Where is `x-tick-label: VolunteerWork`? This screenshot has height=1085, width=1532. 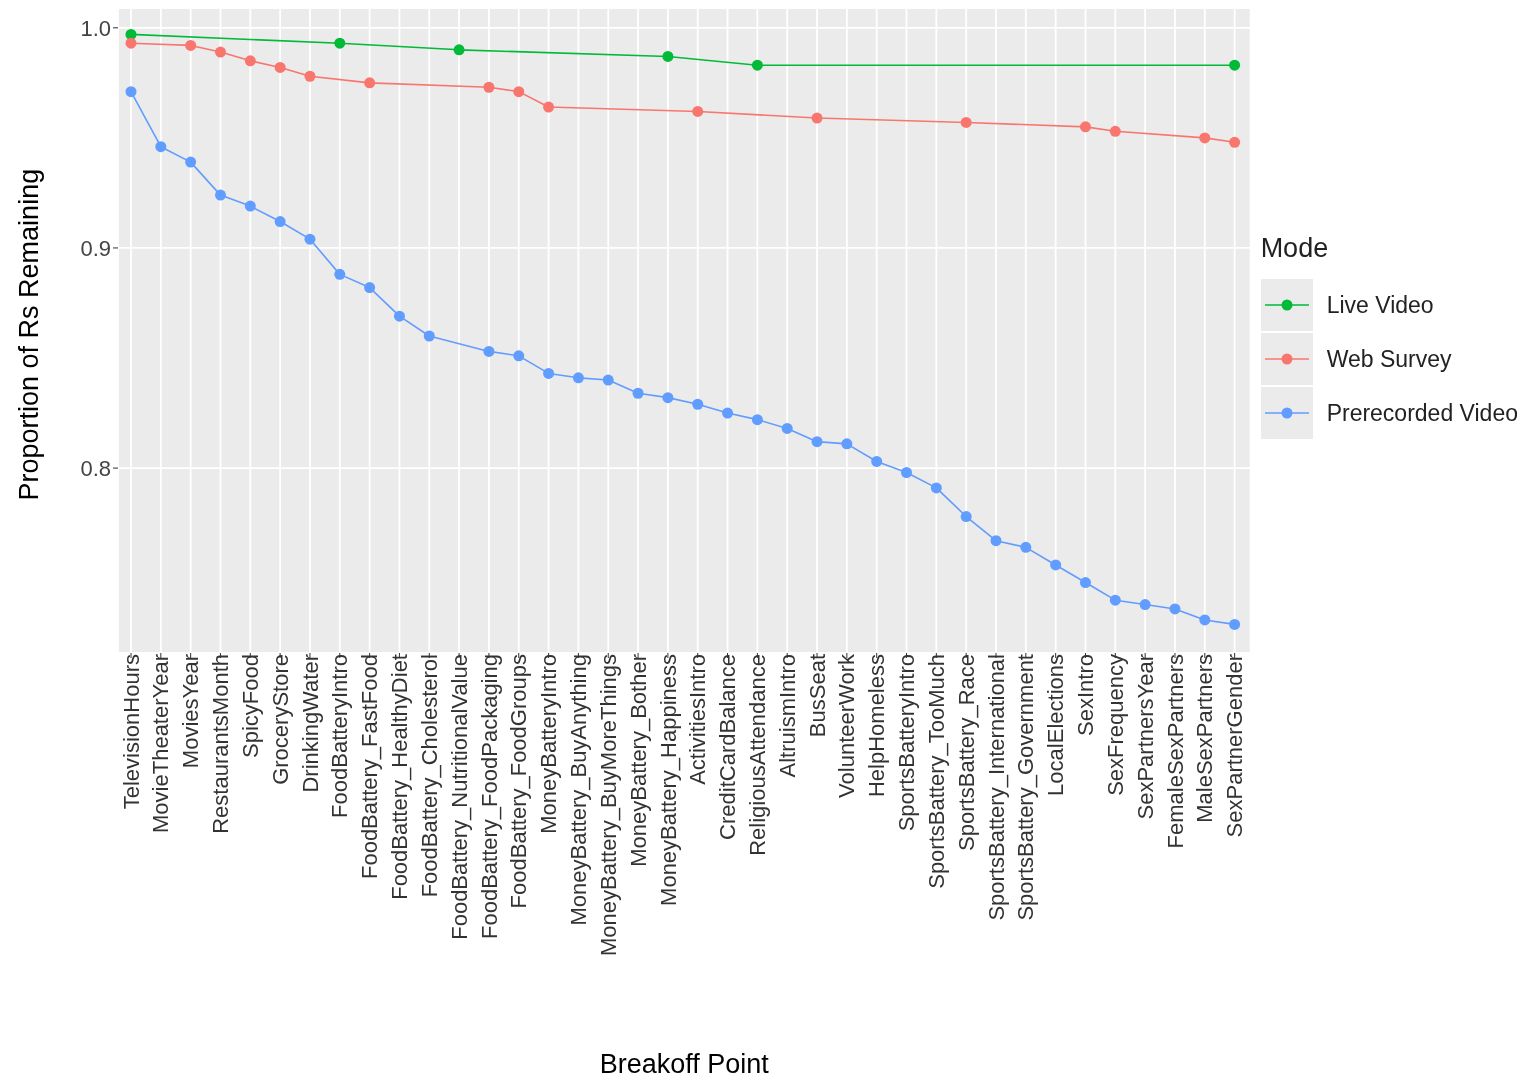 x-tick-label: VolunteerWork is located at coordinates (847, 725).